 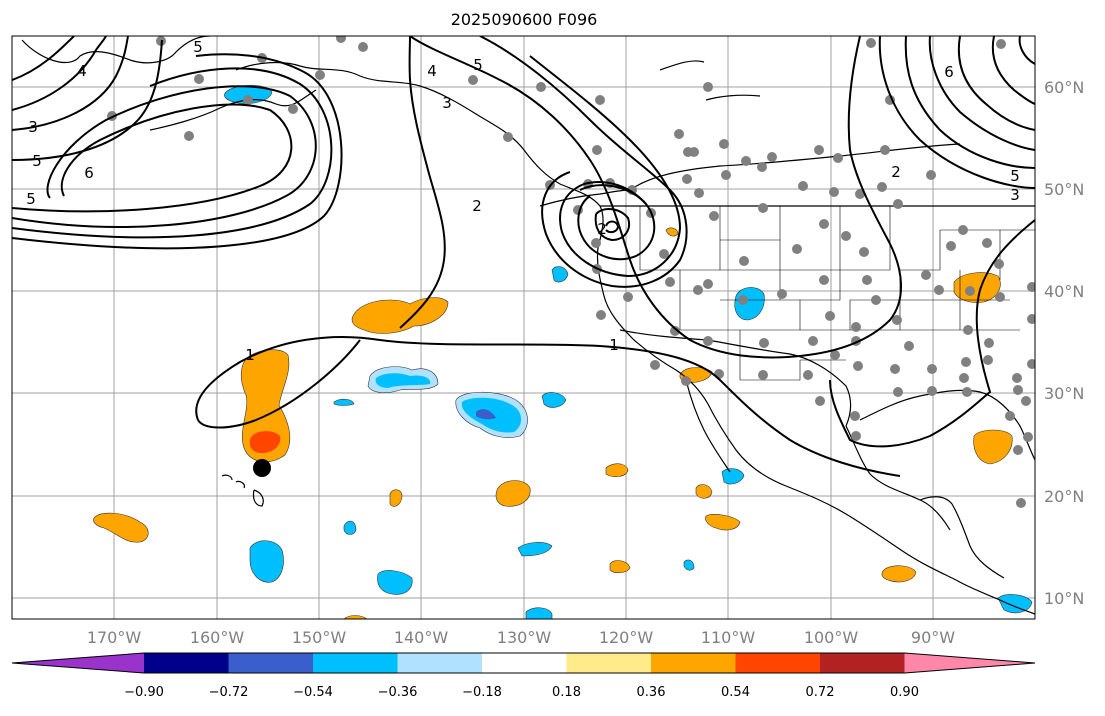 I want to click on colorbar, so click(x=523, y=663).